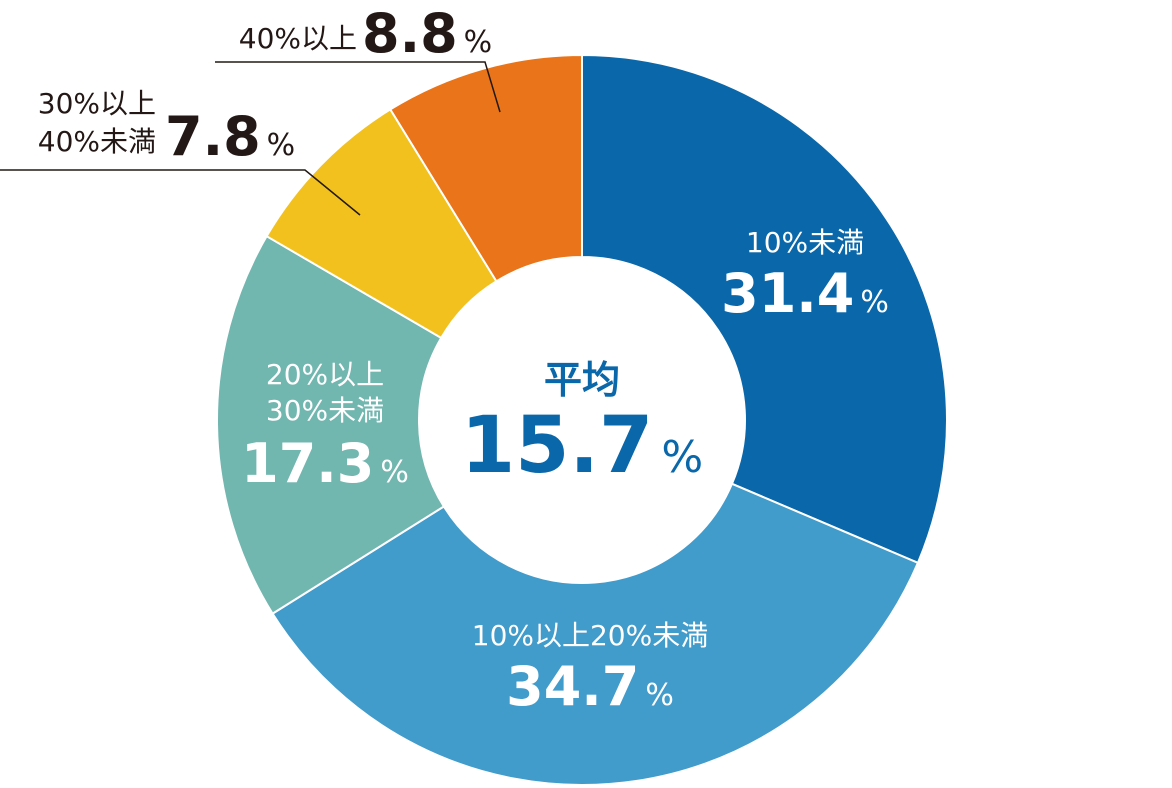 The width and height of the screenshot is (1172, 788). Describe the element at coordinates (213, 136) in the screenshot. I see `value-number: 7.8` at that location.